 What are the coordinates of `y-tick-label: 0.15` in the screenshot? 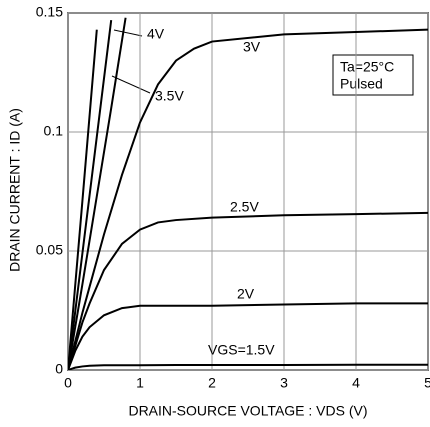 It's located at (49, 12).